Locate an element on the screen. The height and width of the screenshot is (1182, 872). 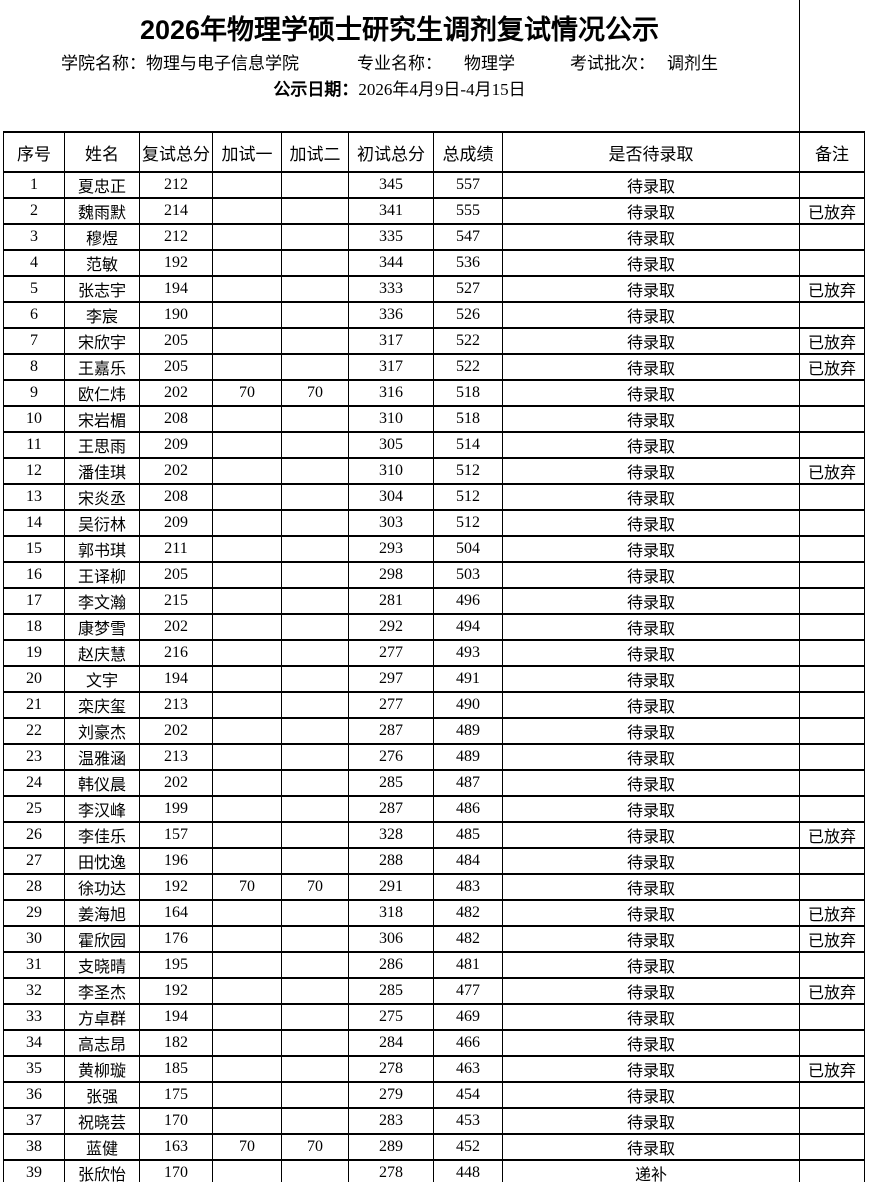
cell-seq: 12 is located at coordinates (34, 471).